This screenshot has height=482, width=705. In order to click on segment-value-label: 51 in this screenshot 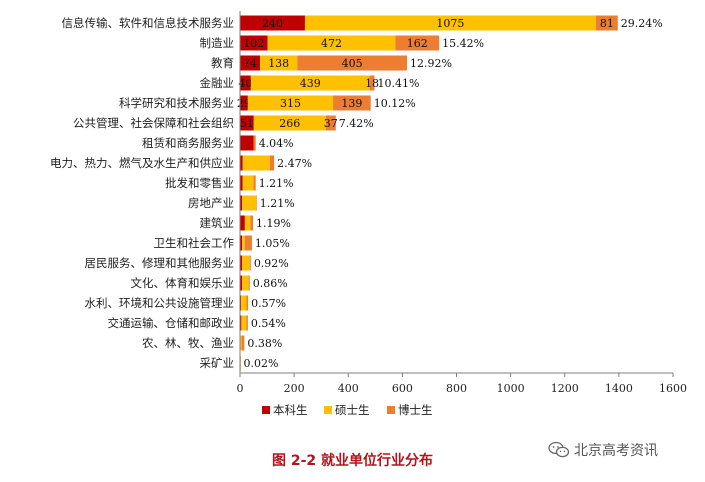, I will do `click(247, 123)`.